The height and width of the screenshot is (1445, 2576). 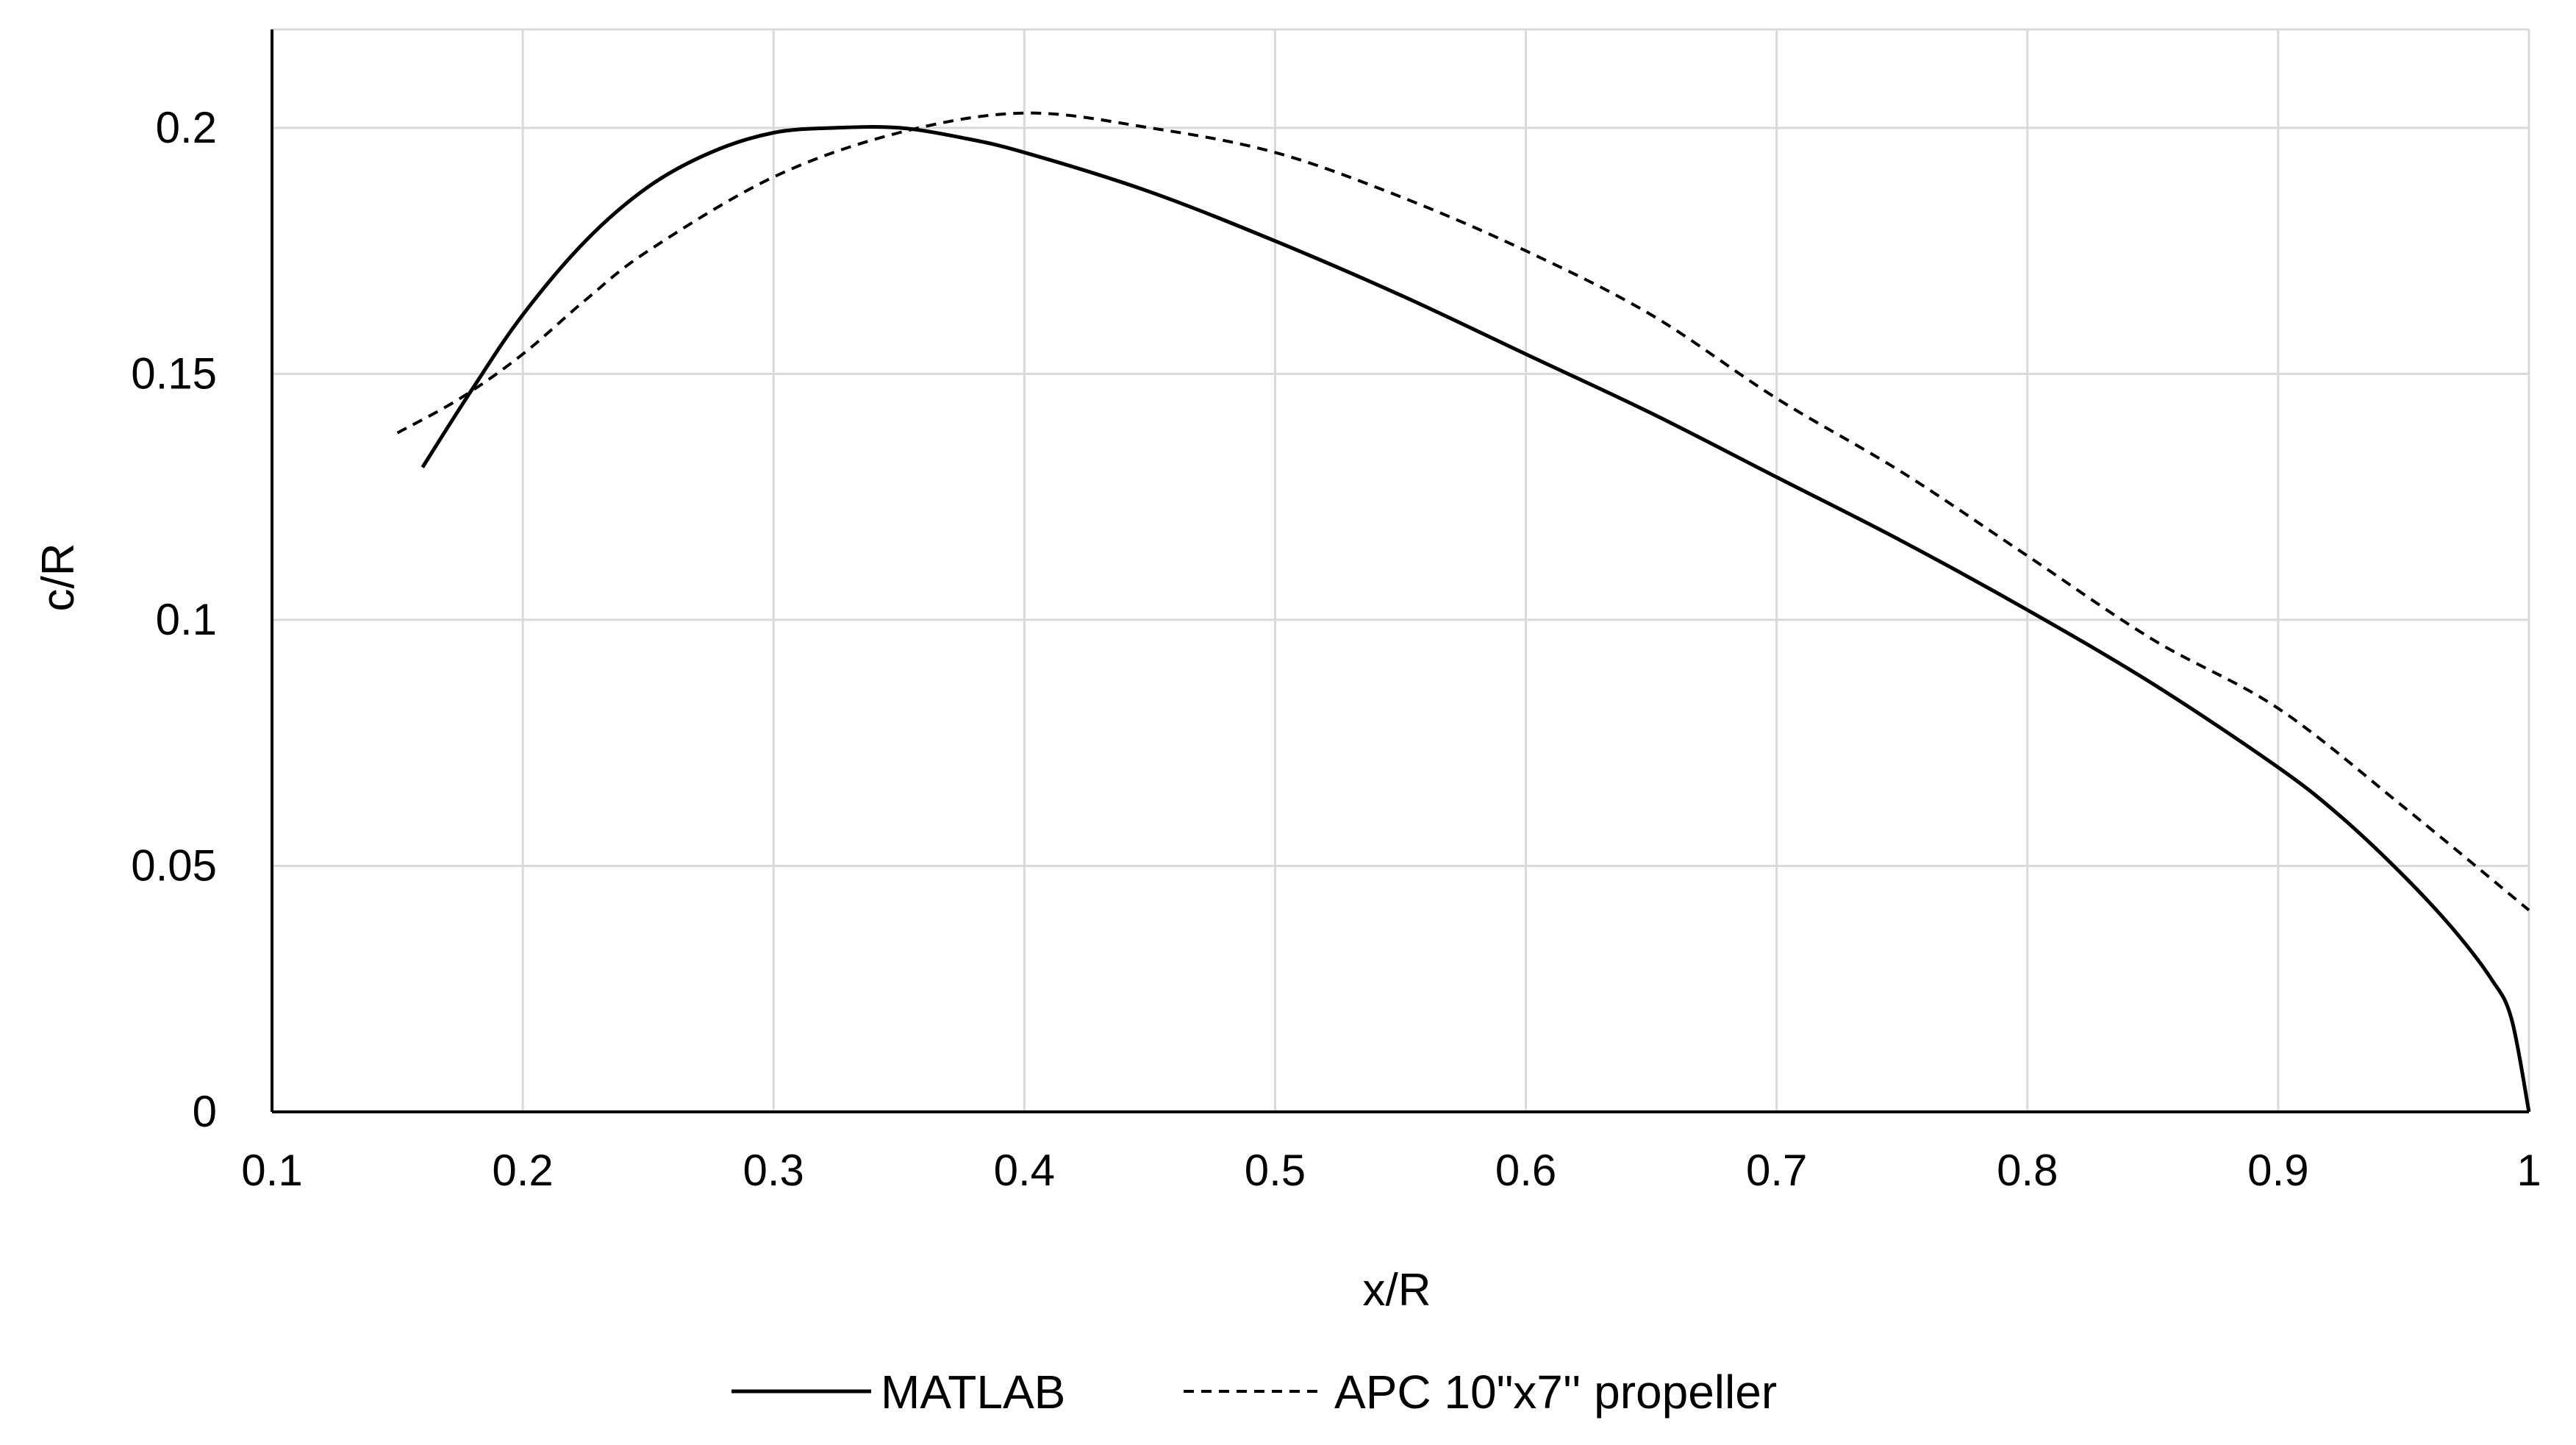 What do you see at coordinates (1525, 1170) in the screenshot?
I see `x-tick-label: 0.6` at bounding box center [1525, 1170].